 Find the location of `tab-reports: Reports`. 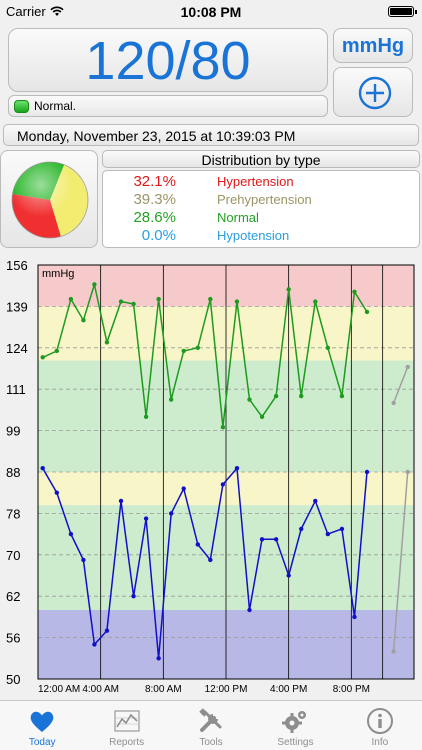

tab-reports: Reports is located at coordinates (126, 725).